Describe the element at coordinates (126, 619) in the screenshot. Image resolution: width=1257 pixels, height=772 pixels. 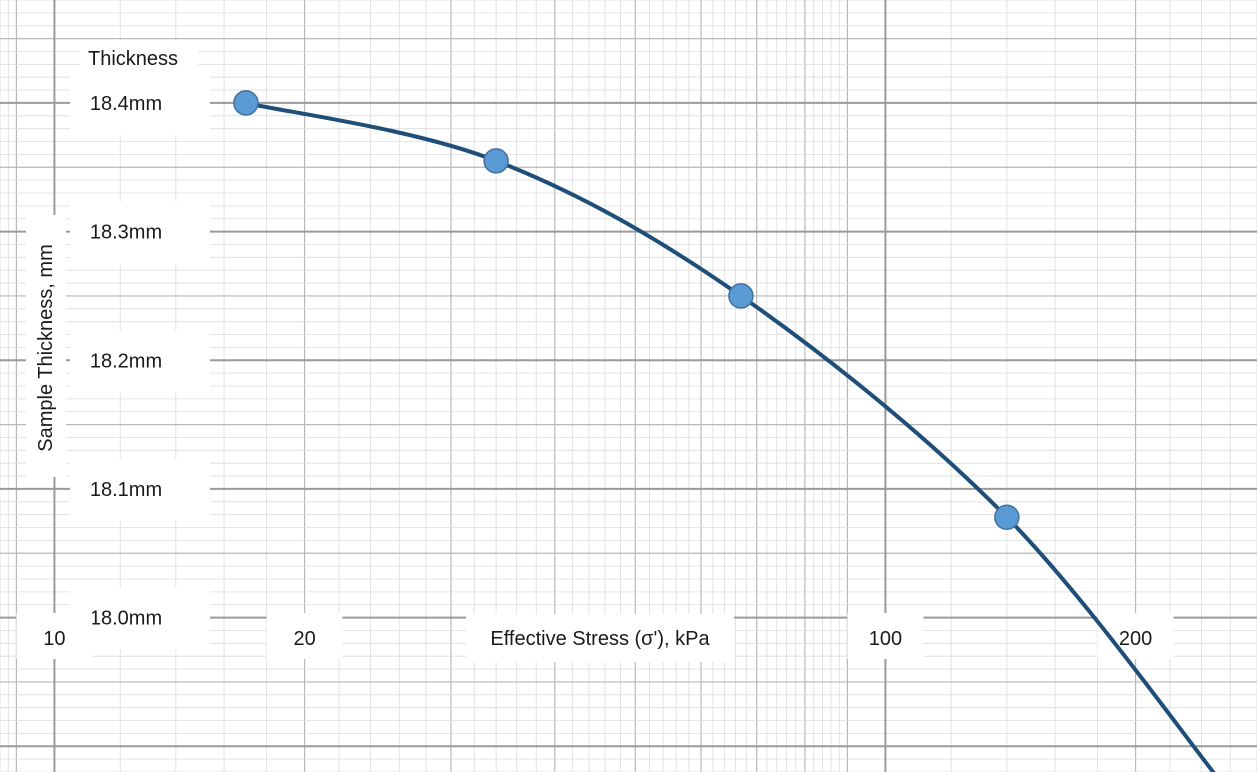
I see `y-tick-label: 18.0mm` at that location.